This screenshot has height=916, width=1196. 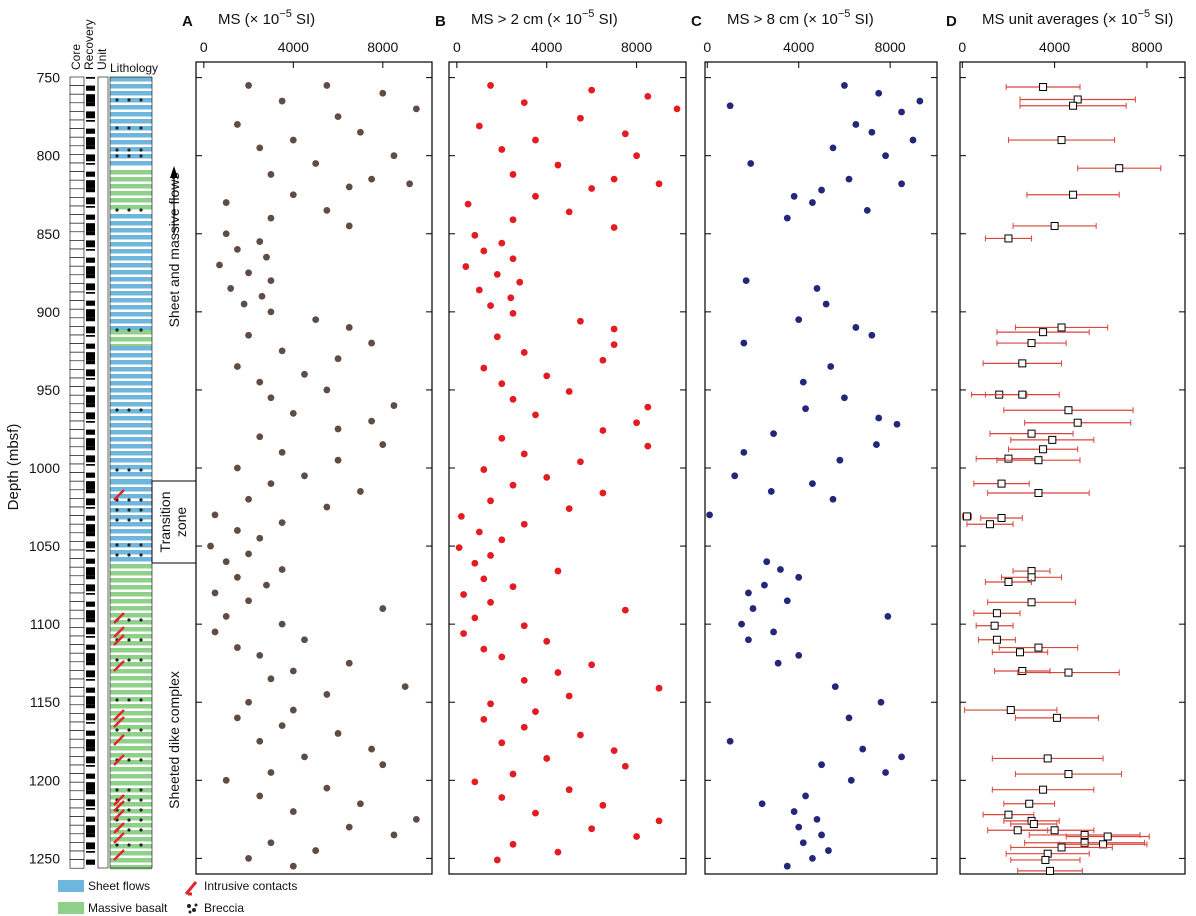 I want to click on title-part: MS > 8 cm (× 10, so click(x=782, y=19).